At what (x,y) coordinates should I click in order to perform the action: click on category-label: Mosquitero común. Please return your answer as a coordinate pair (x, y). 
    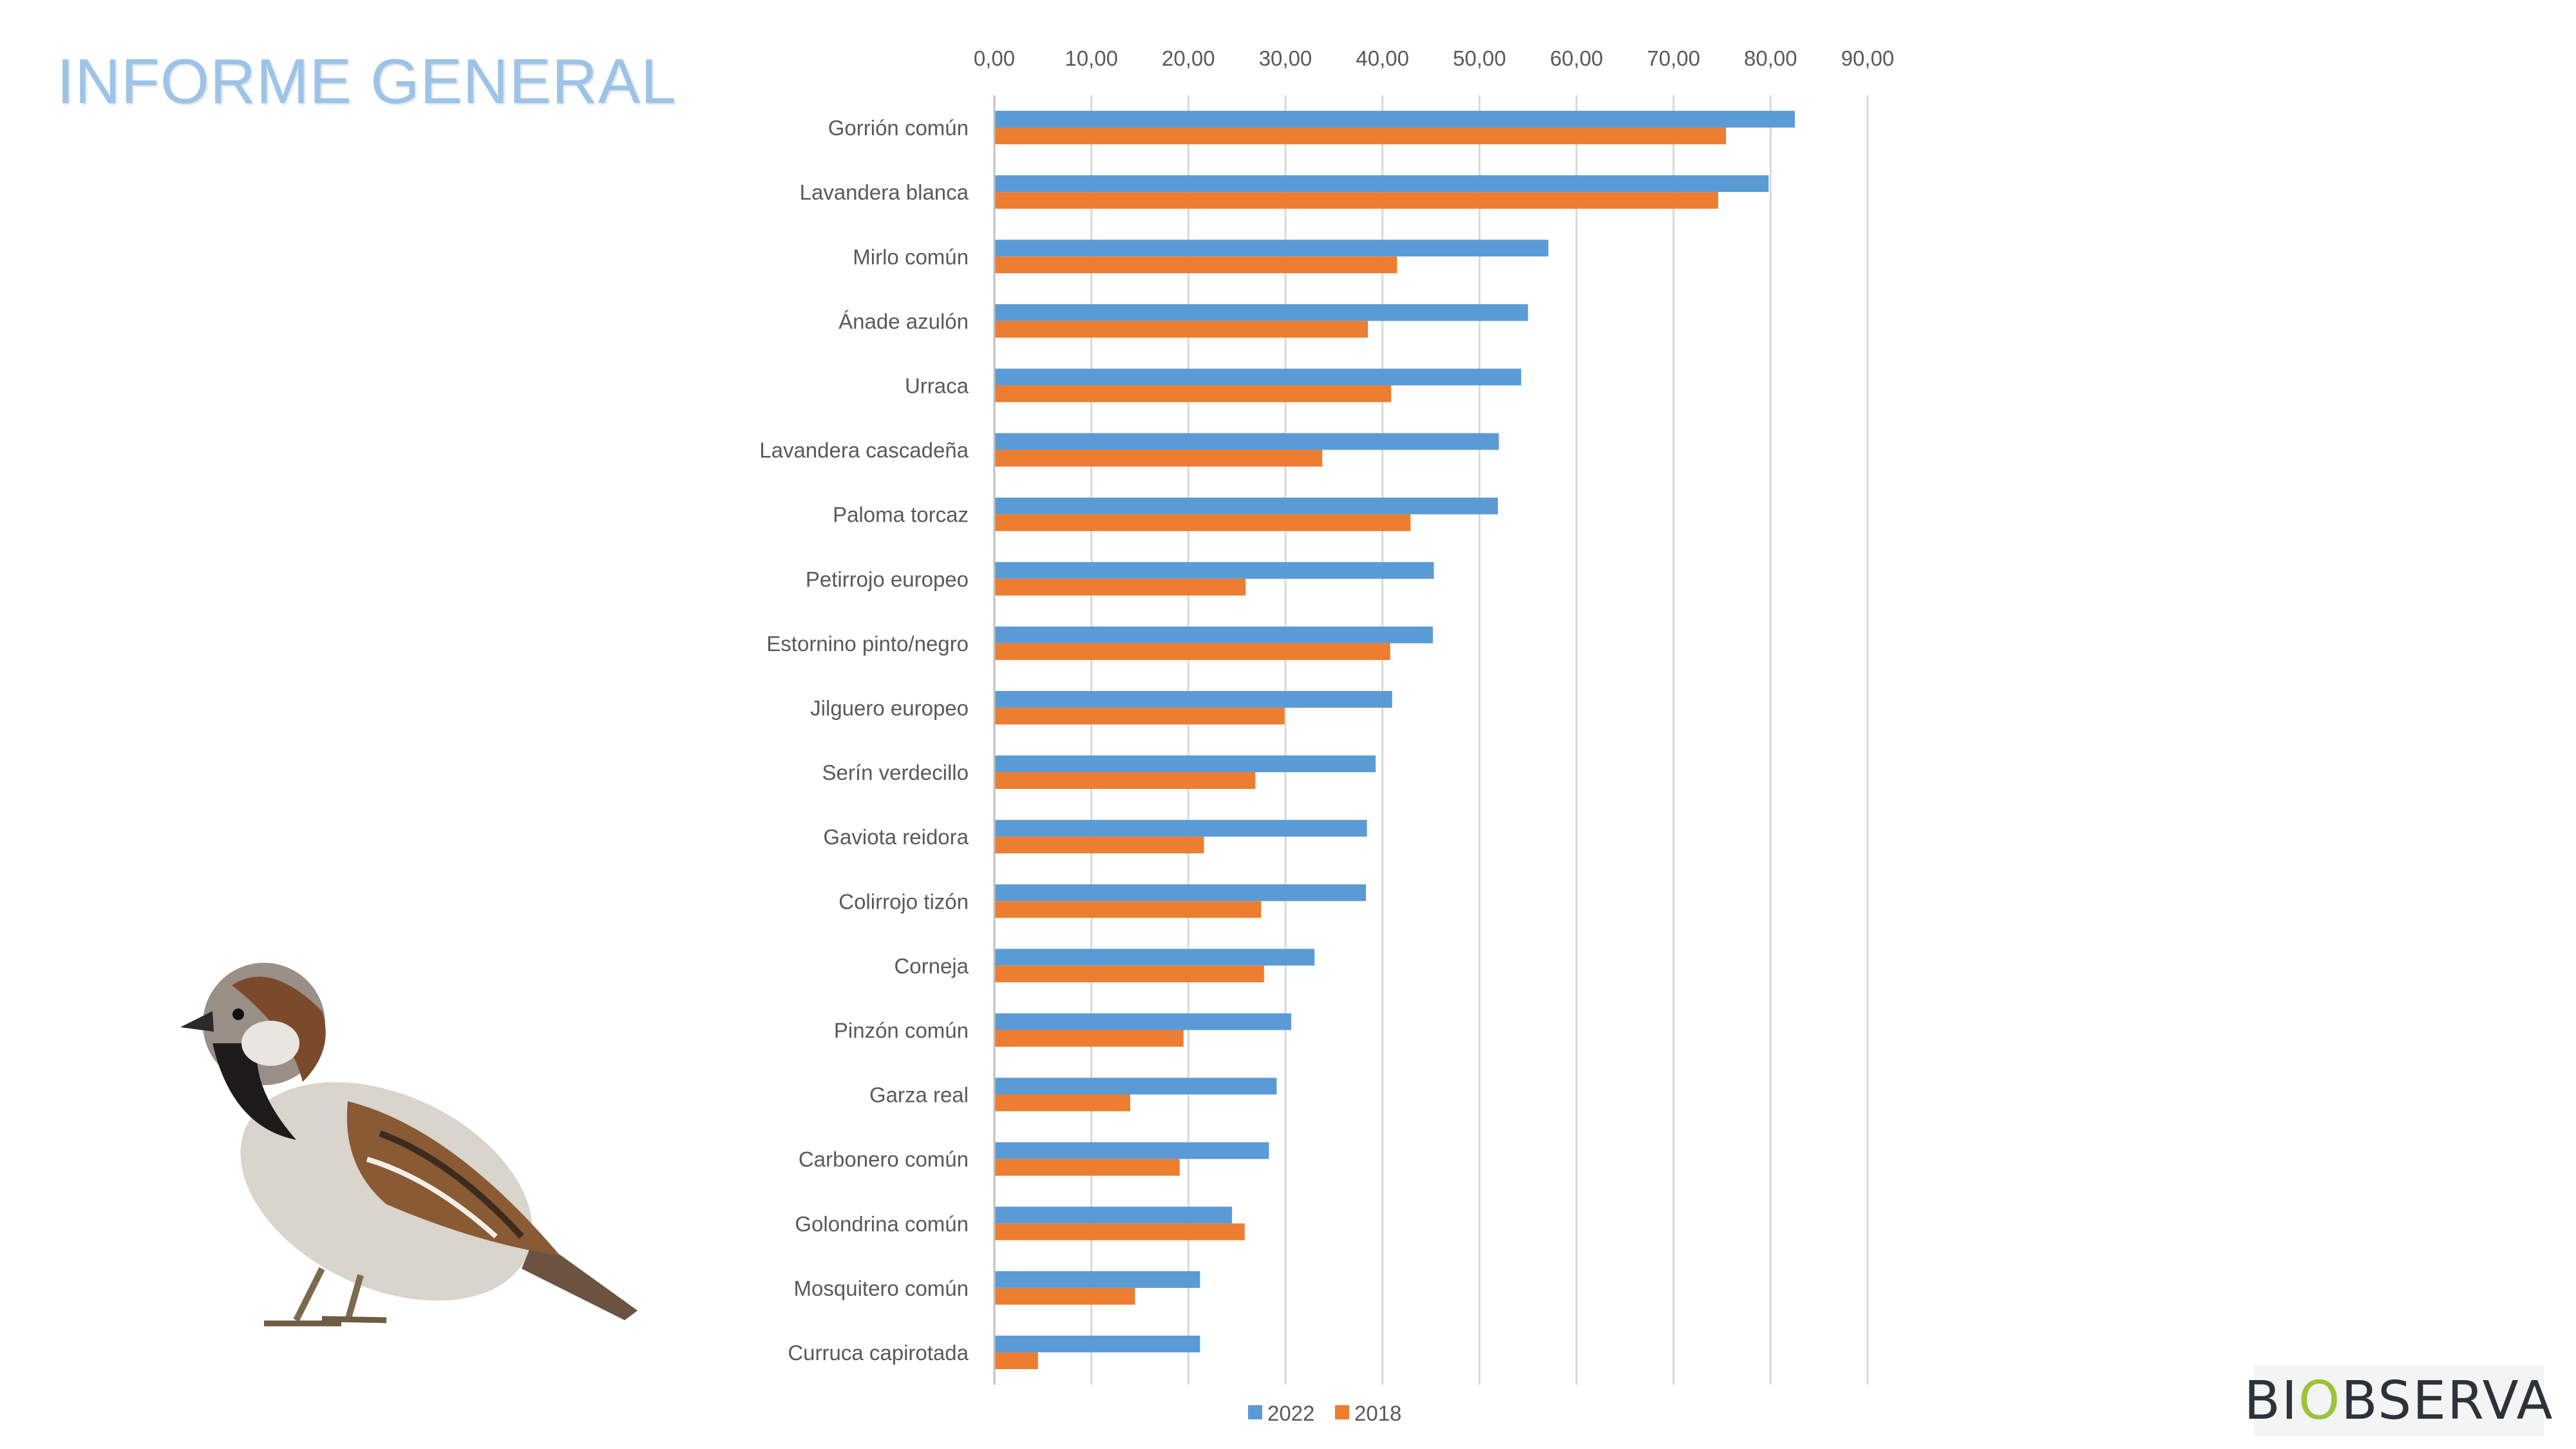
    Looking at the image, I should click on (881, 1288).